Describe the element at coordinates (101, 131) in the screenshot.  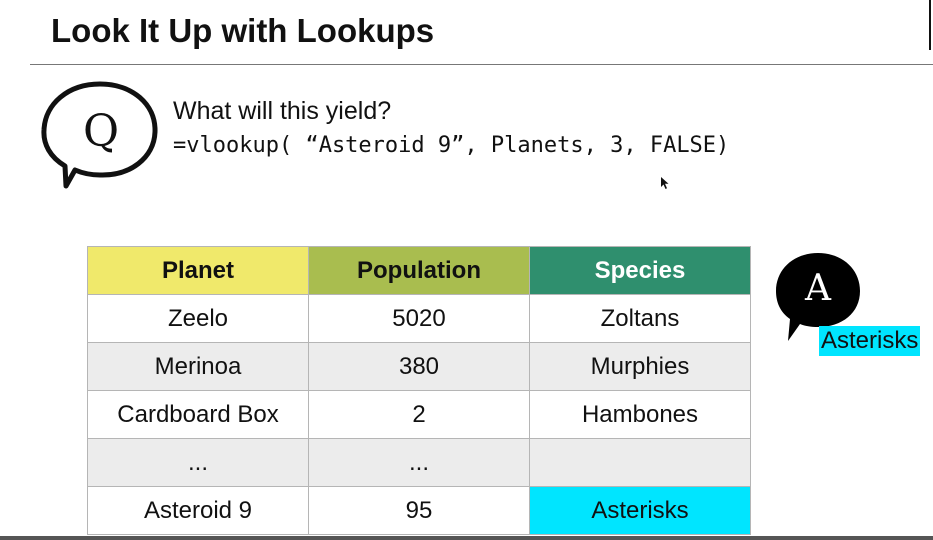
I see `question-badge-letter: Q` at that location.